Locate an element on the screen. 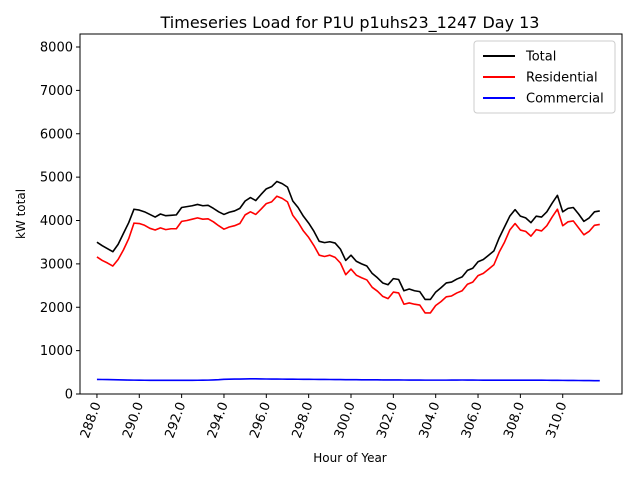 The height and width of the screenshot is (480, 640). y-tick-label: 6000 is located at coordinates (56, 134).